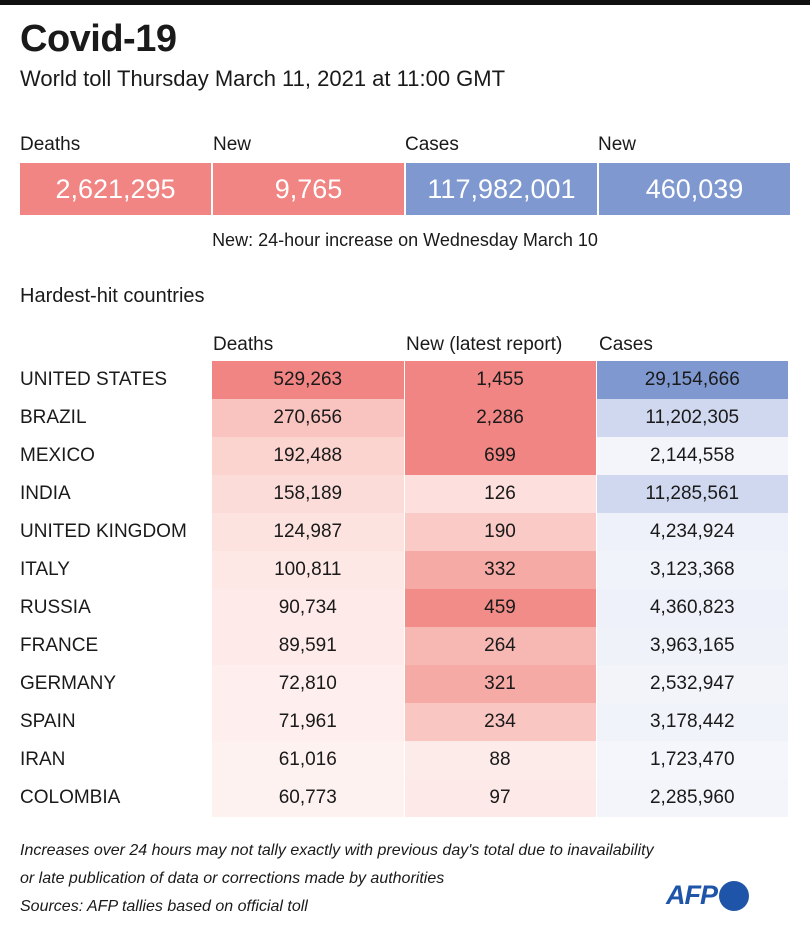 This screenshot has width=810, height=934. What do you see at coordinates (499, 684) in the screenshot?
I see `new-deaths-cell: 321` at bounding box center [499, 684].